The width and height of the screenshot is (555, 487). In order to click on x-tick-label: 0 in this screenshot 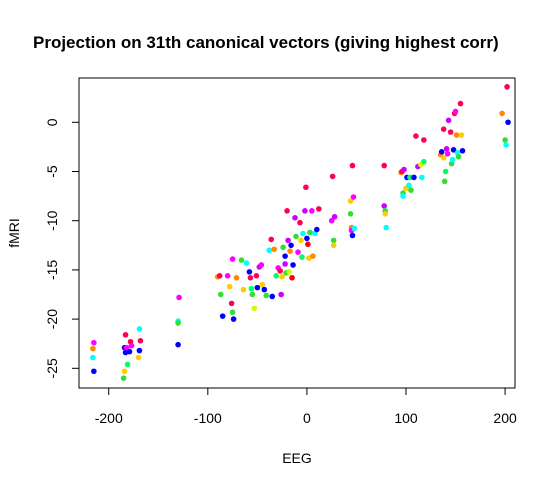, I will do `click(307, 418)`.